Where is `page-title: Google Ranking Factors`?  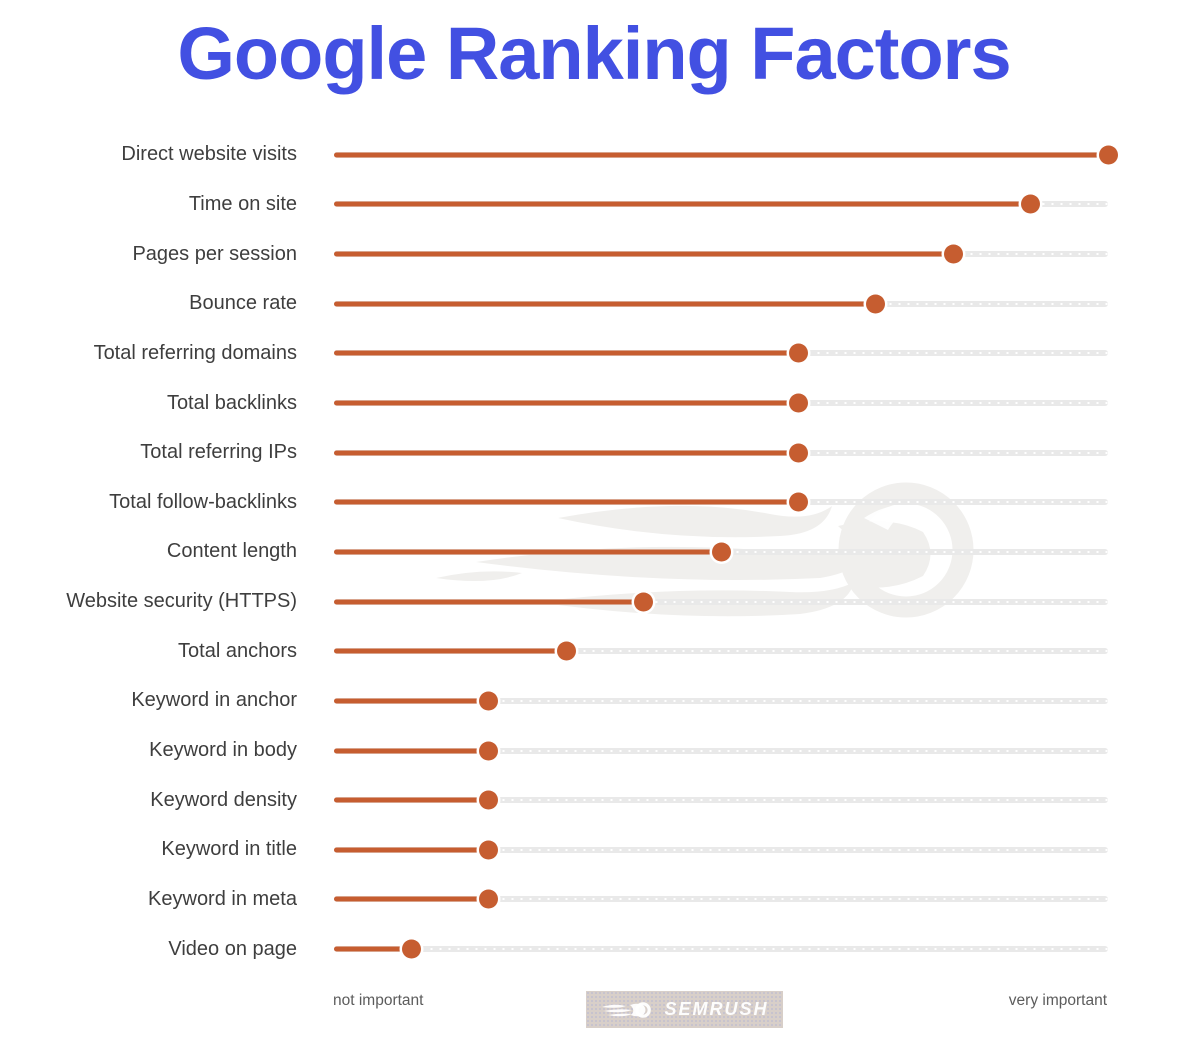 page-title: Google Ranking Factors is located at coordinates (594, 53).